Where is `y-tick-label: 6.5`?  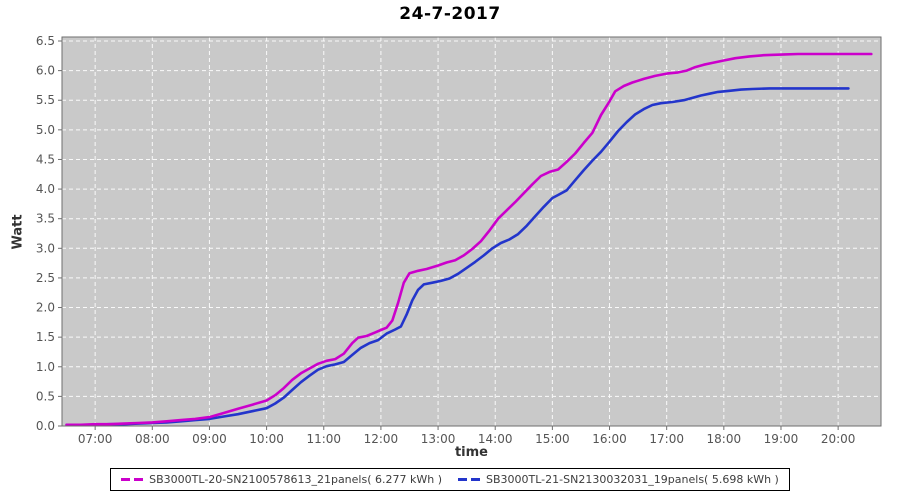
y-tick-label: 6.5 is located at coordinates (45, 41).